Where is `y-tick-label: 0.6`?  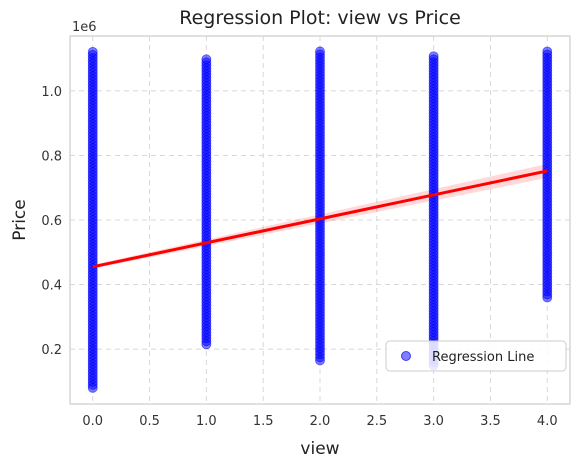
y-tick-label: 0.6 is located at coordinates (51, 221).